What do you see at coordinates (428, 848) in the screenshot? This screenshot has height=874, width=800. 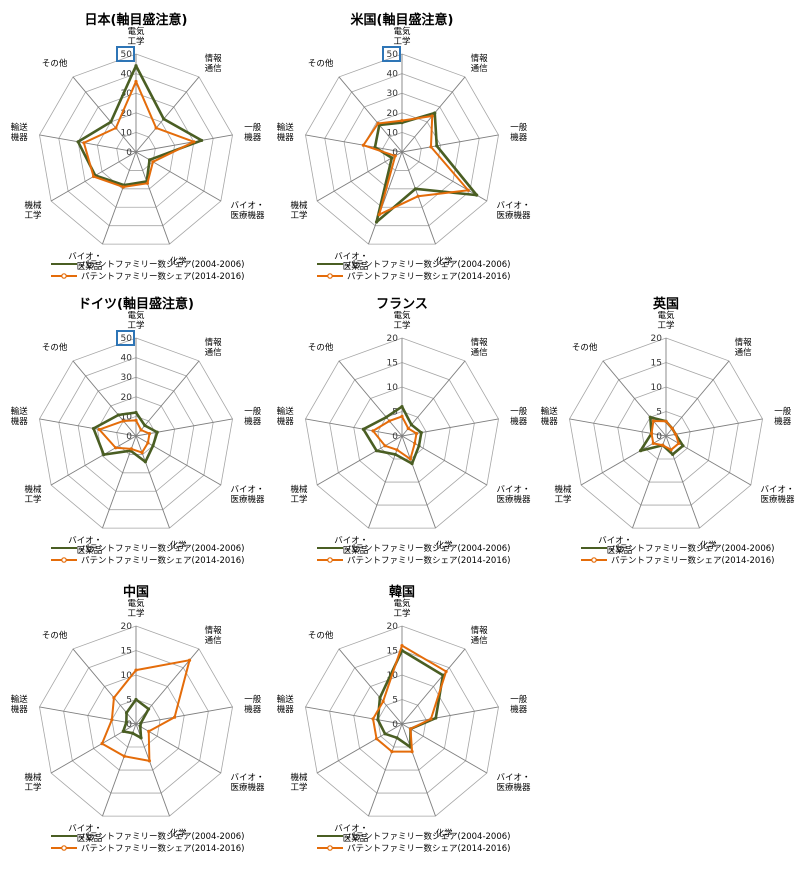 I see `legend-label-2: パテントファミリー数シェア(2014-2016)` at bounding box center [428, 848].